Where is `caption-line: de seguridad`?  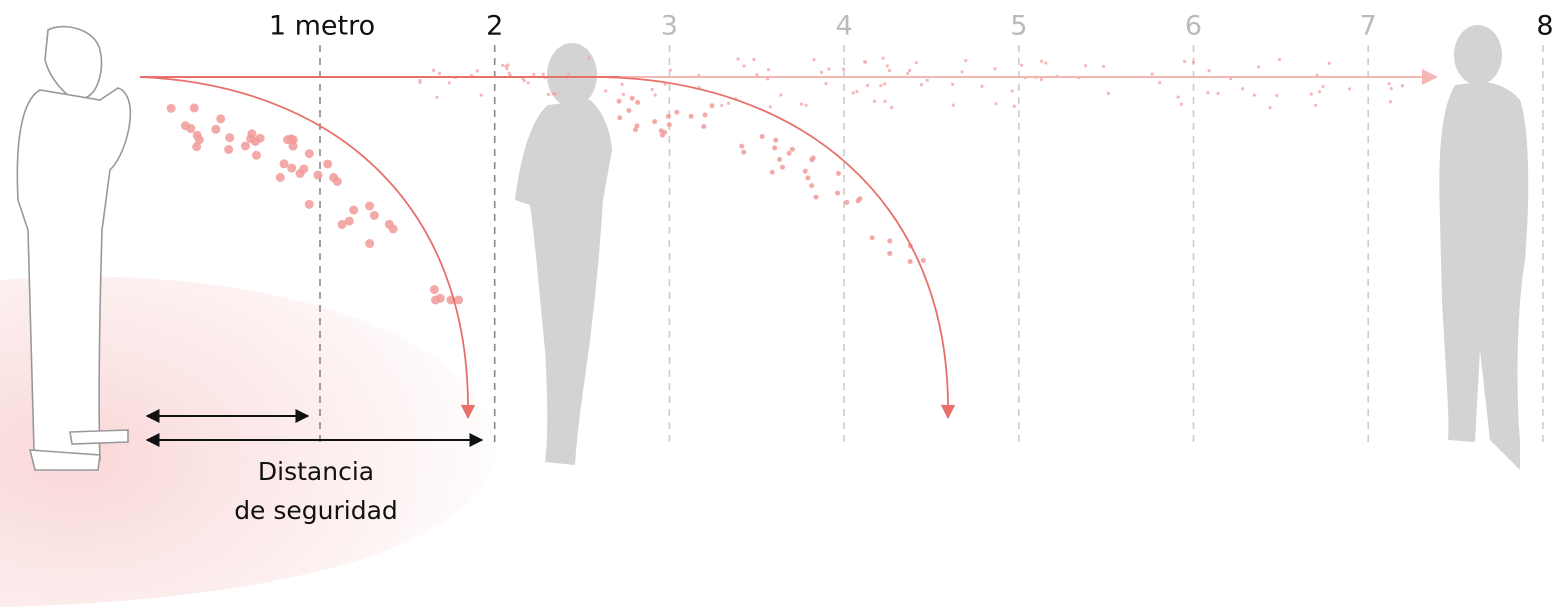 caption-line: de seguridad is located at coordinates (316, 510).